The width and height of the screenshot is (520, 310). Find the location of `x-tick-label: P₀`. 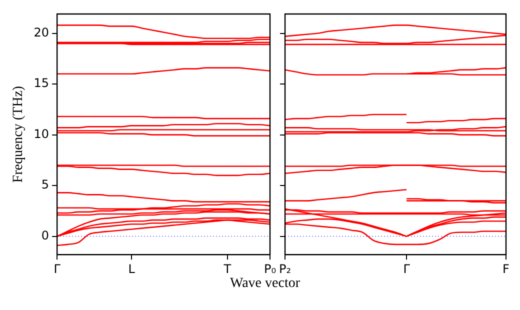

x-tick-label: P₀ is located at coordinates (270, 269).